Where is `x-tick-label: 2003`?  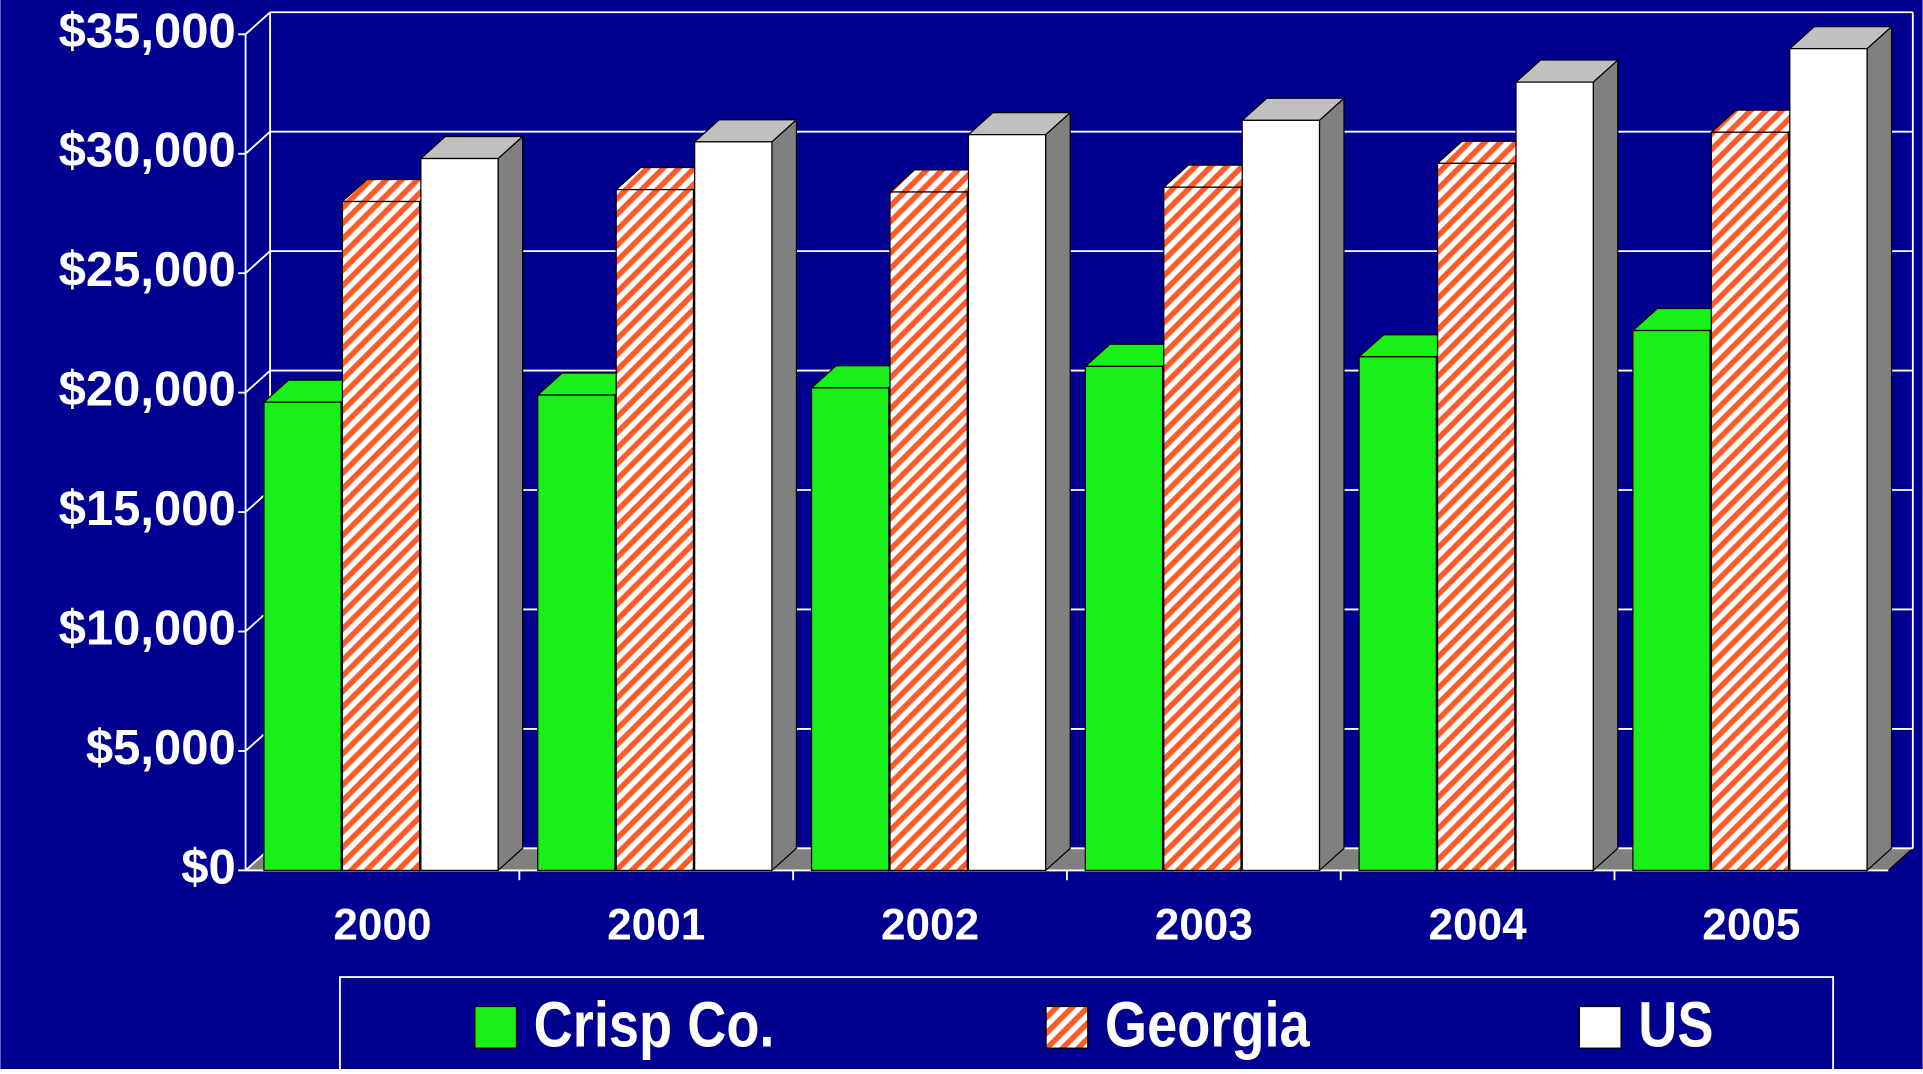 x-tick-label: 2003 is located at coordinates (1204, 925).